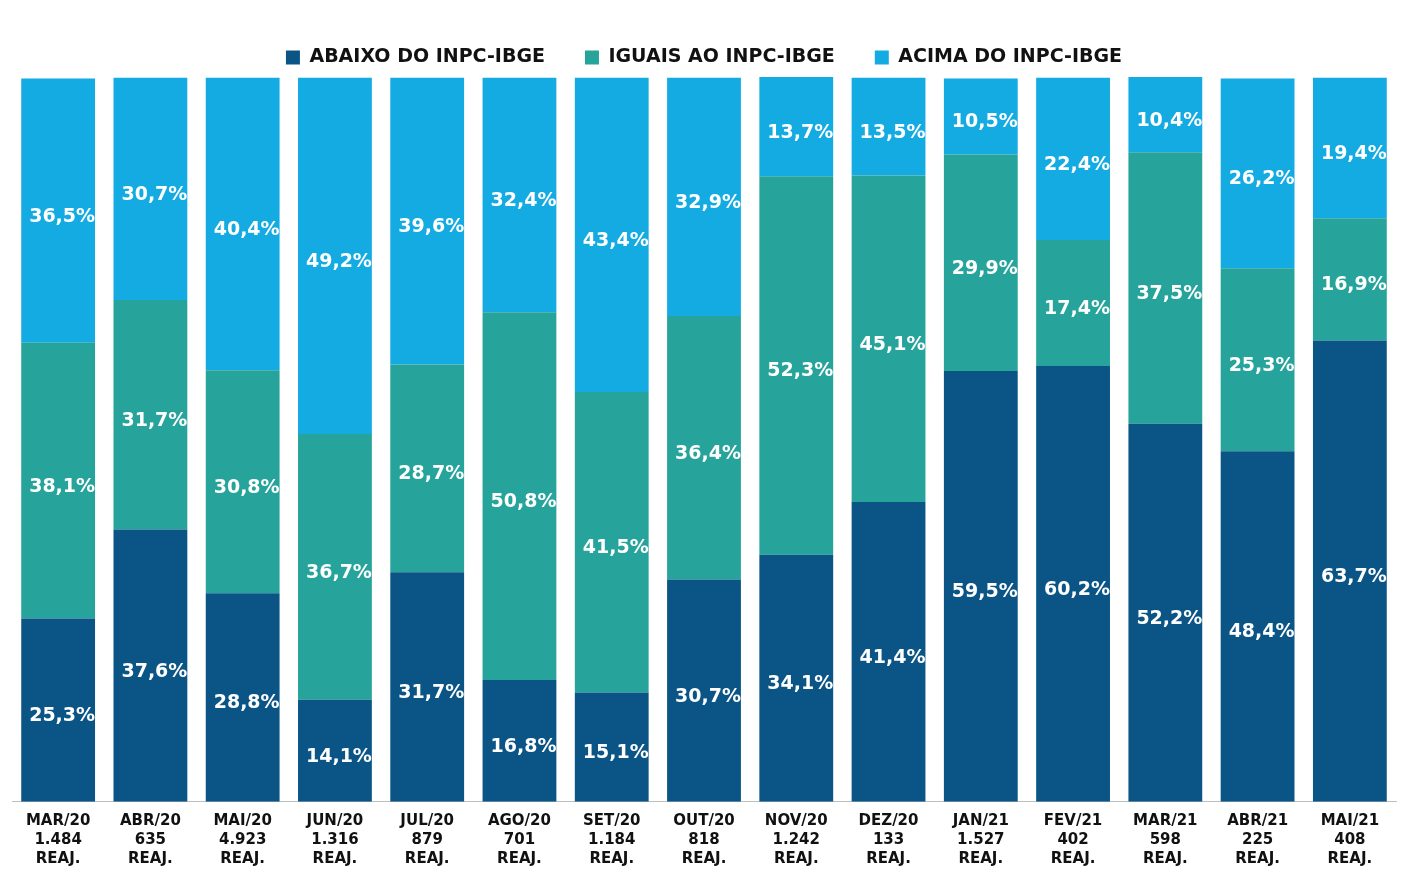 The width and height of the screenshot is (1408, 886). Describe the element at coordinates (800, 369) in the screenshot. I see `data-label: 52,3%` at that location.